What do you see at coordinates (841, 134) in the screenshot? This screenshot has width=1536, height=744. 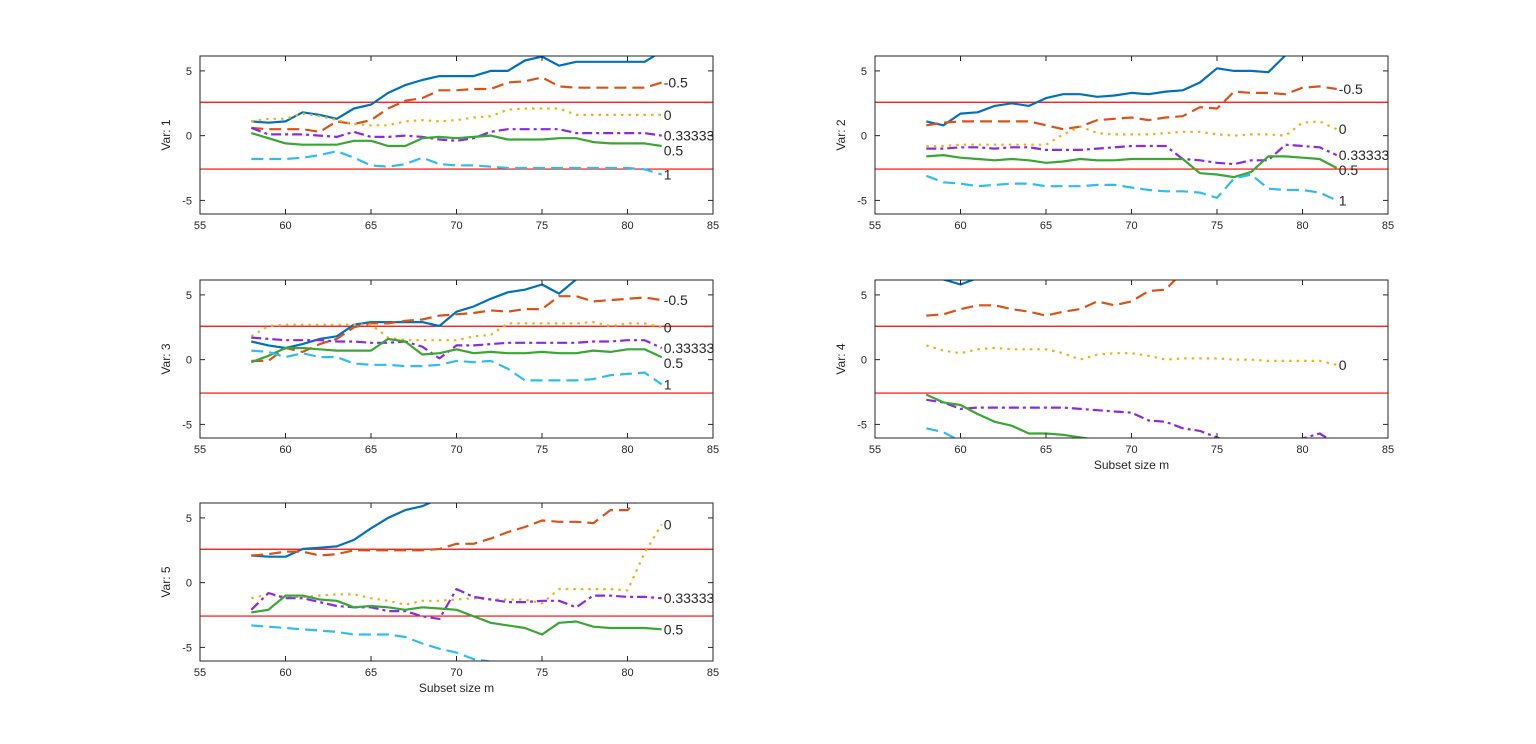 I see `y-axis-label: Var: 2` at bounding box center [841, 134].